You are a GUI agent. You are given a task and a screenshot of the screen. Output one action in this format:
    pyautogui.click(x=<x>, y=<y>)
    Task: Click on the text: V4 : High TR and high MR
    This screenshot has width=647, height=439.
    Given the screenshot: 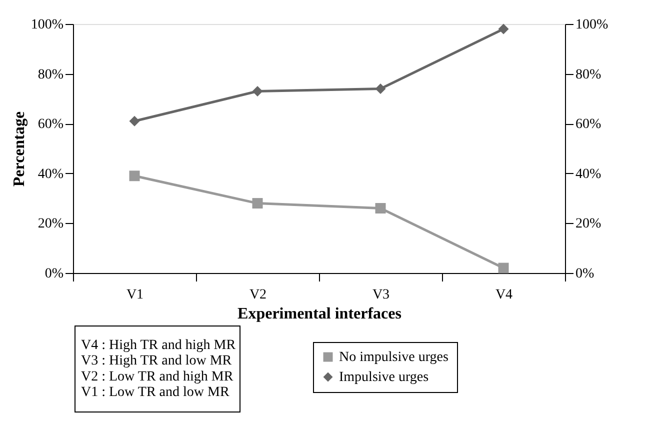 What is the action you would take?
    pyautogui.click(x=158, y=345)
    